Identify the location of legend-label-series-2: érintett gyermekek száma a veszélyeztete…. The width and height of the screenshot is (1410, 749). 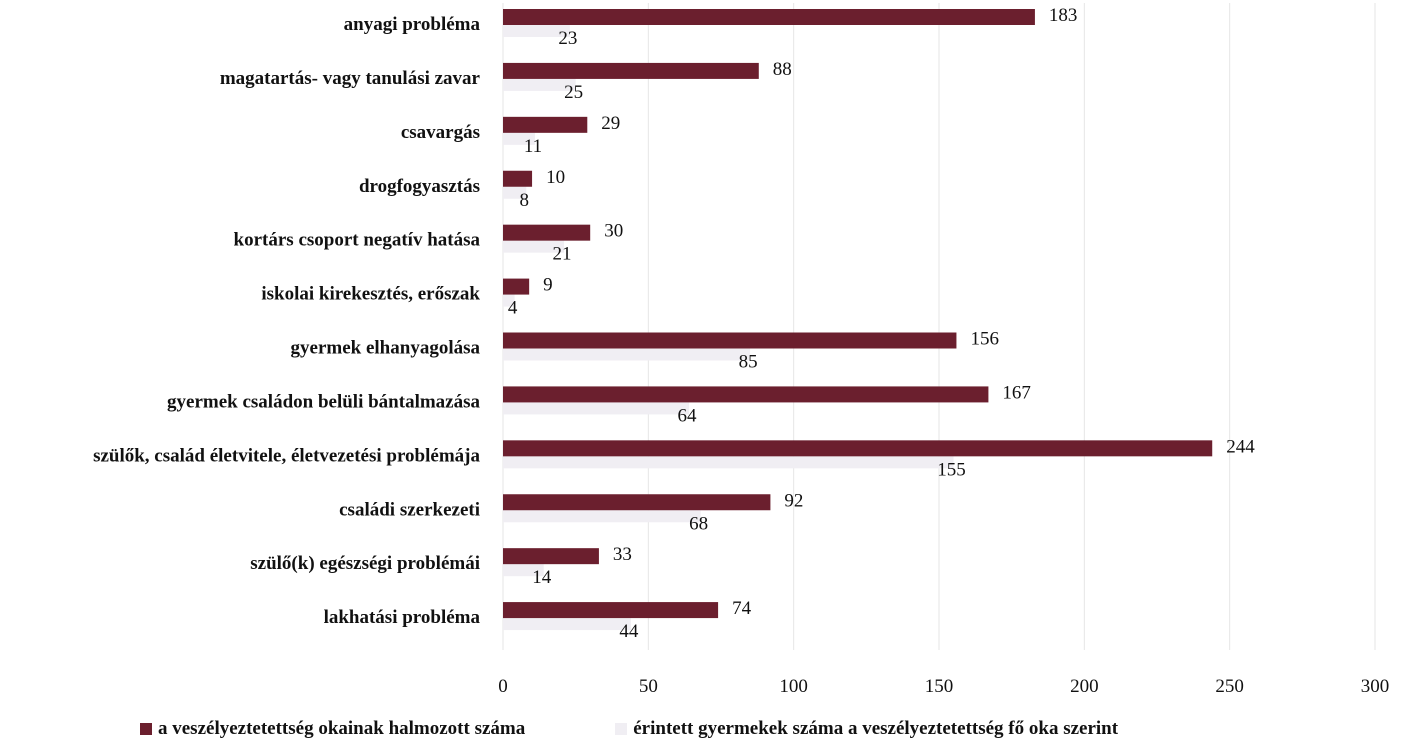
(876, 728).